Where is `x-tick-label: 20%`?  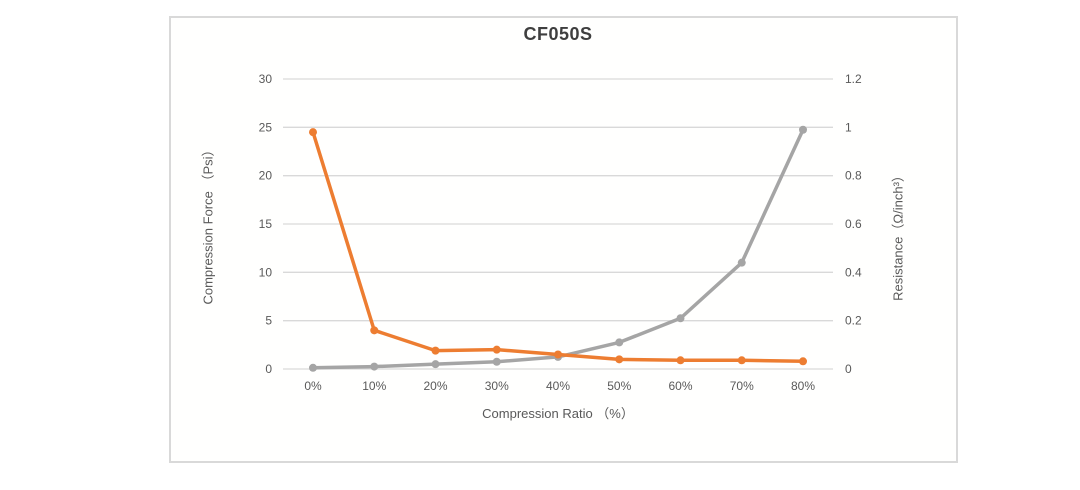
x-tick-label: 20% is located at coordinates (435, 386).